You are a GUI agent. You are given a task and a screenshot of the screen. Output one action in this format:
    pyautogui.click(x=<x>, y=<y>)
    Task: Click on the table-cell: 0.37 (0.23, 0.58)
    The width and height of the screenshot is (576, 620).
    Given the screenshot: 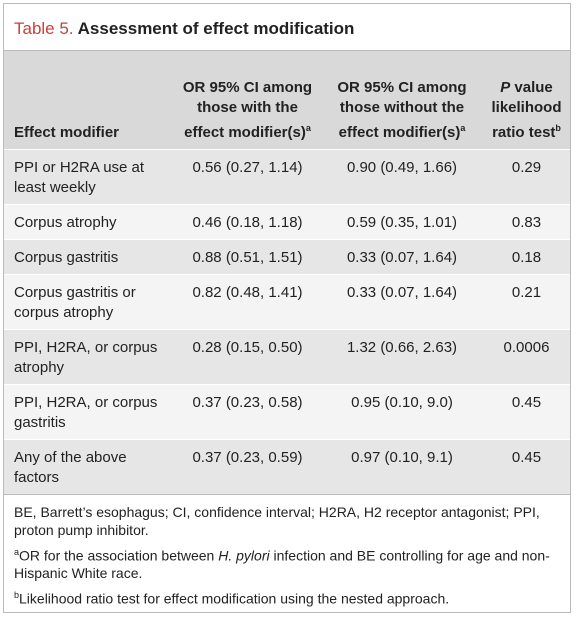 What is the action you would take?
    pyautogui.click(x=247, y=411)
    